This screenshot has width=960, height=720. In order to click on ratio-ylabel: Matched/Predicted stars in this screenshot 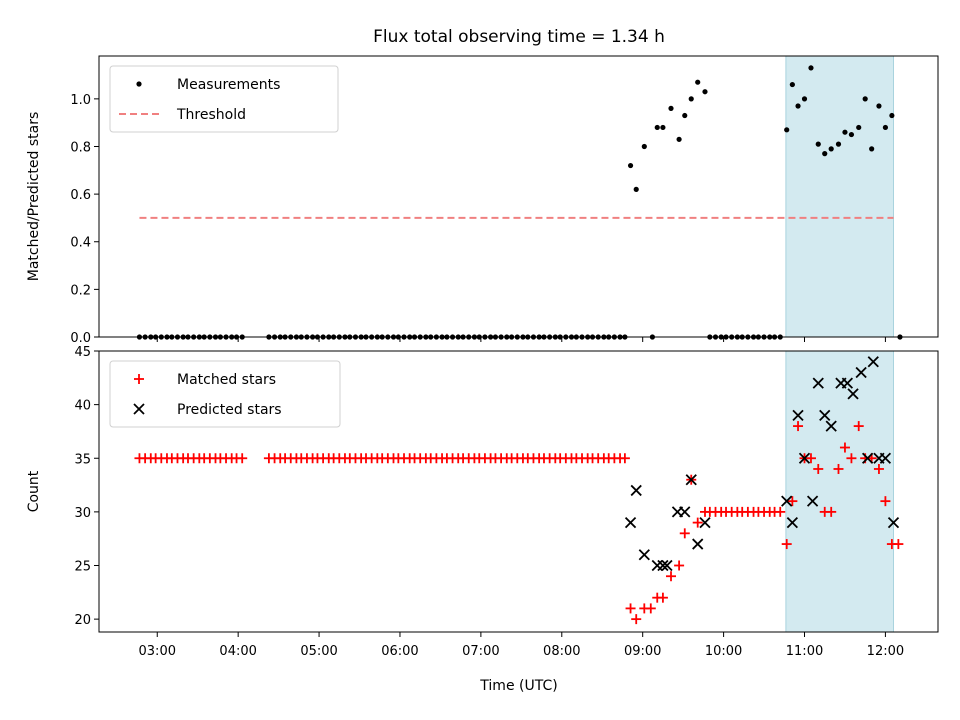, I will do `click(34, 197)`.